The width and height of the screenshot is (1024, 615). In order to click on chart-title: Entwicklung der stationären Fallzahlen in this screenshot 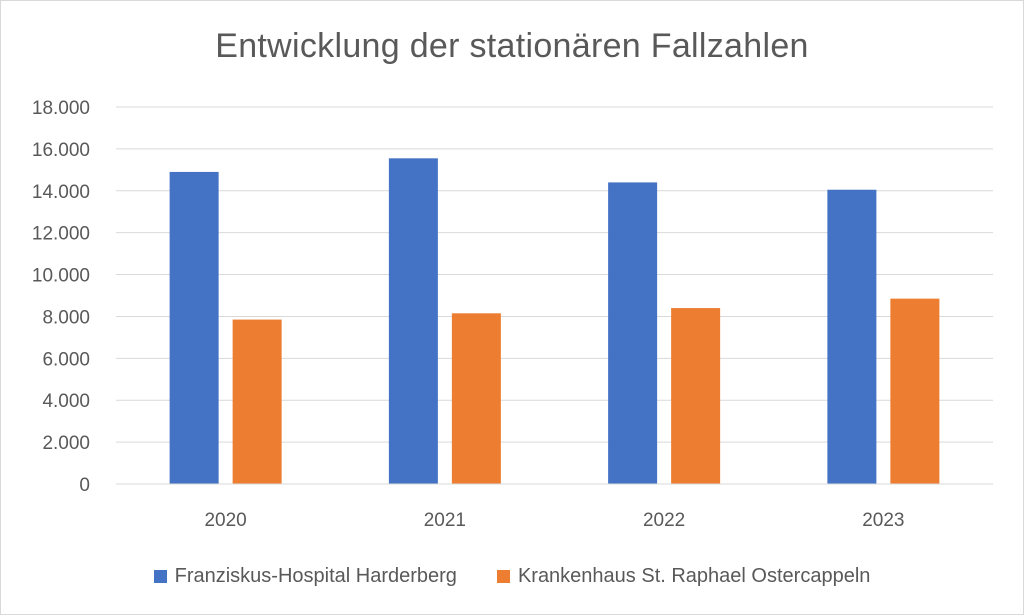, I will do `click(512, 46)`.